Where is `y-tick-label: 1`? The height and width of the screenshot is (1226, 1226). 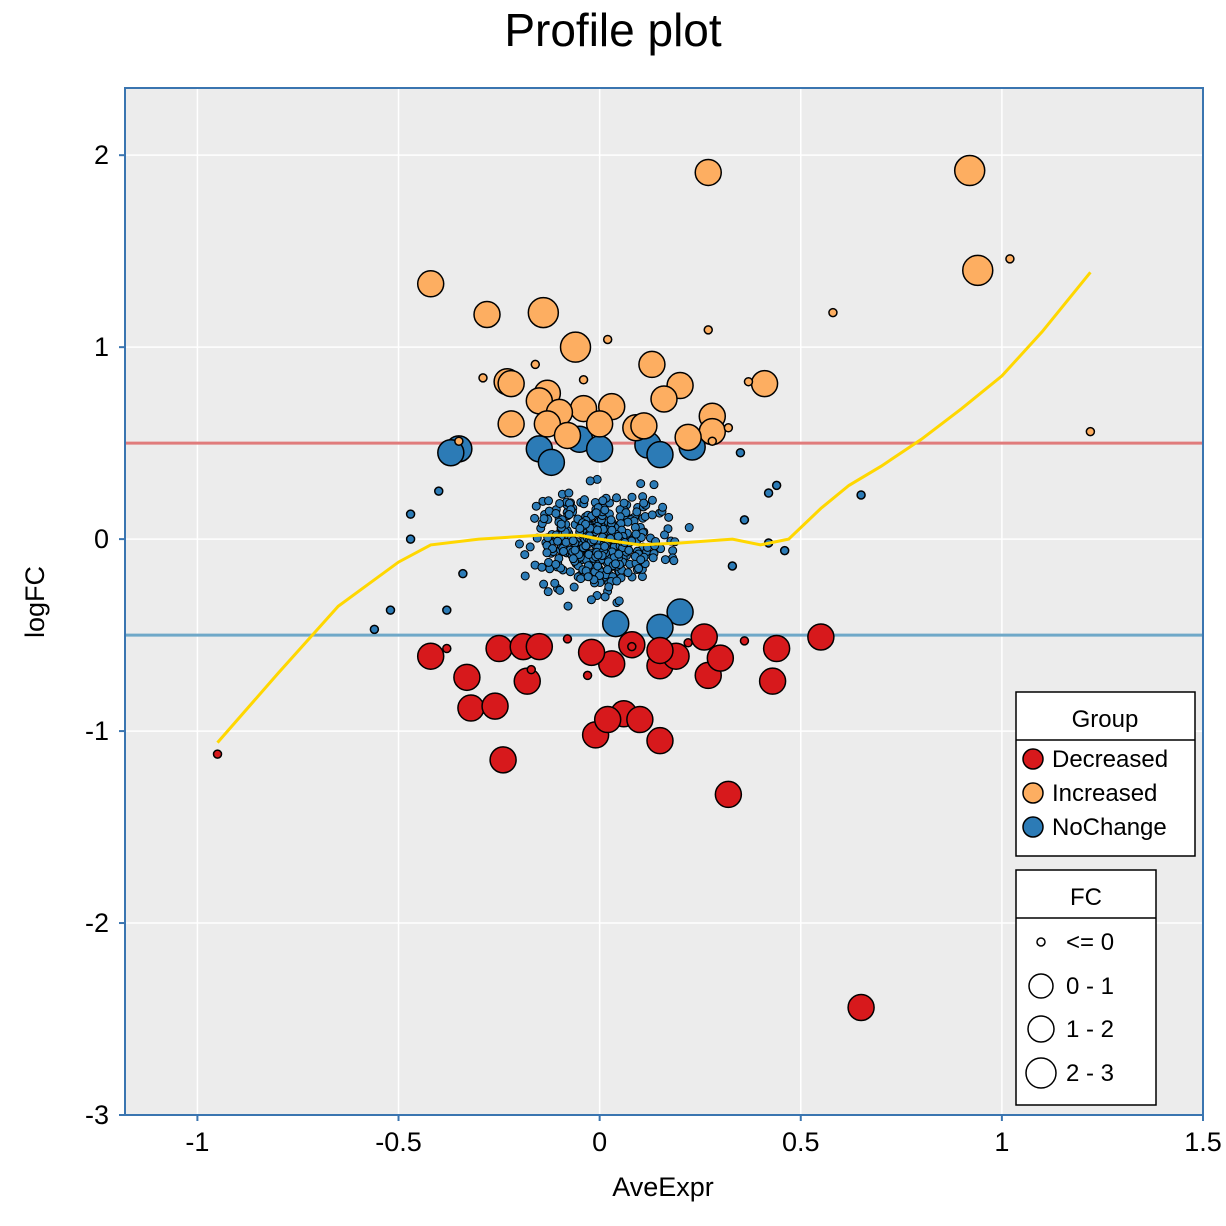
y-tick-label: 1 is located at coordinates (101, 347).